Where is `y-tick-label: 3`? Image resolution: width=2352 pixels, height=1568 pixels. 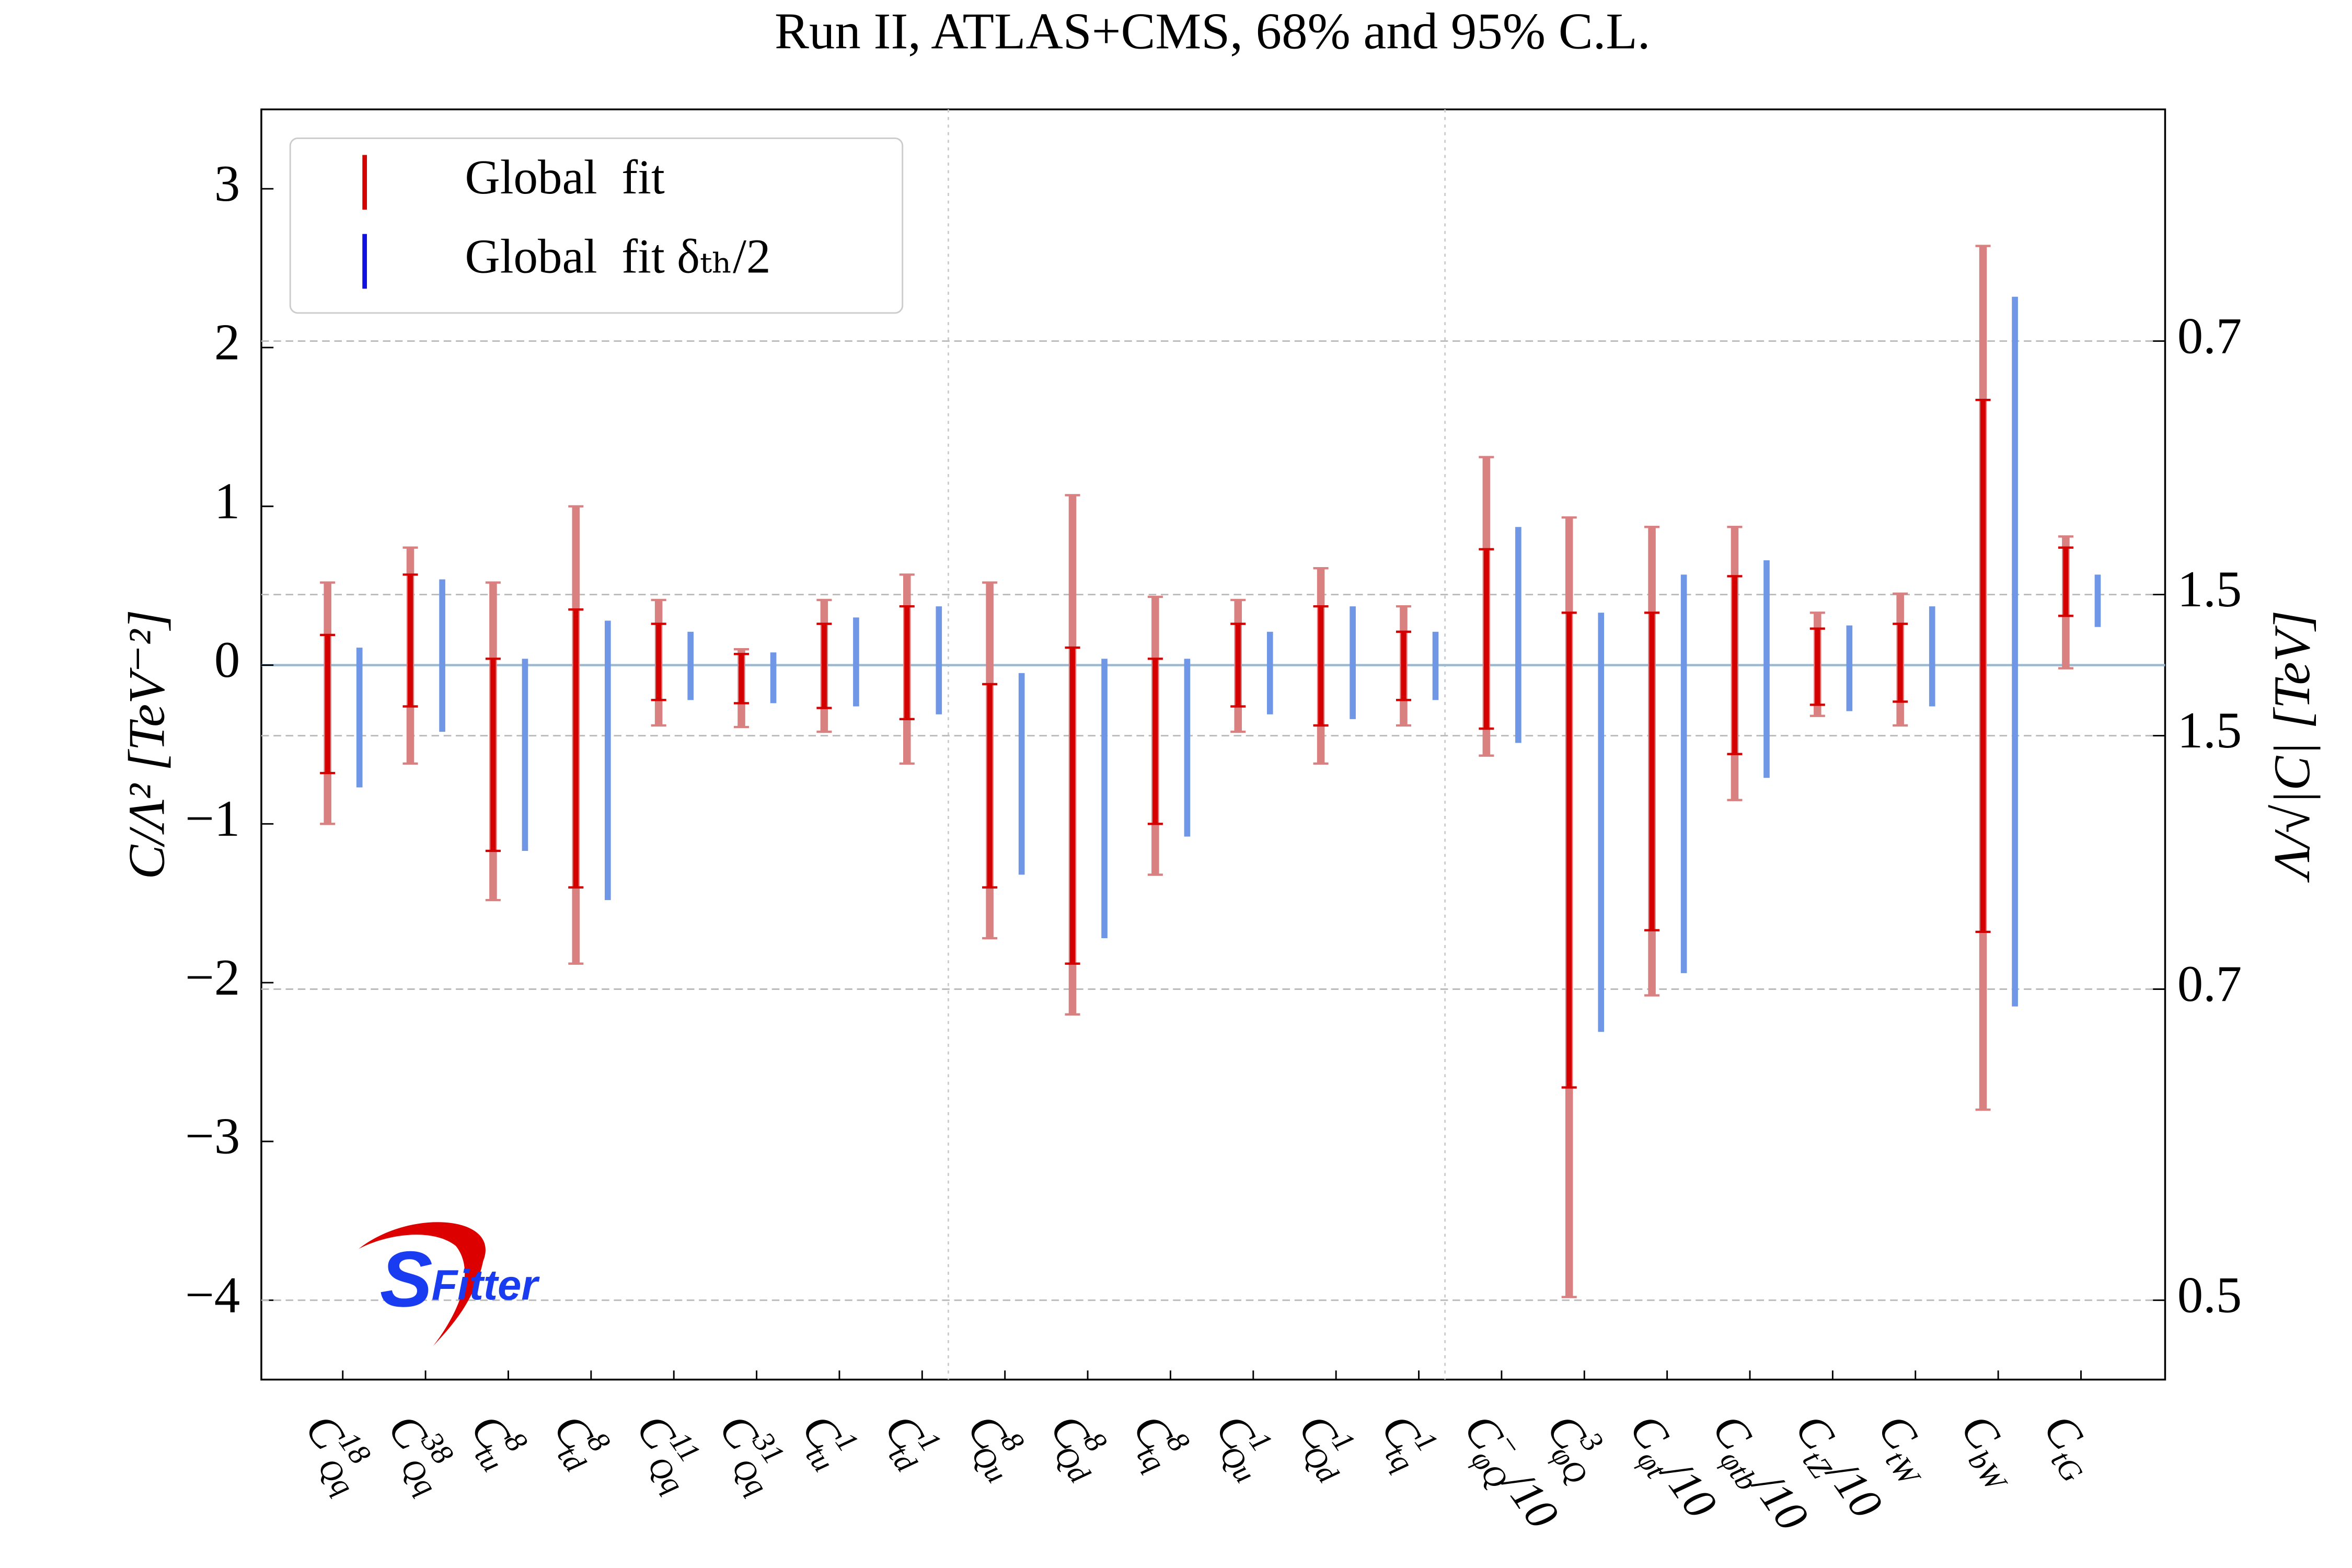
y-tick-label: 3 is located at coordinates (227, 183).